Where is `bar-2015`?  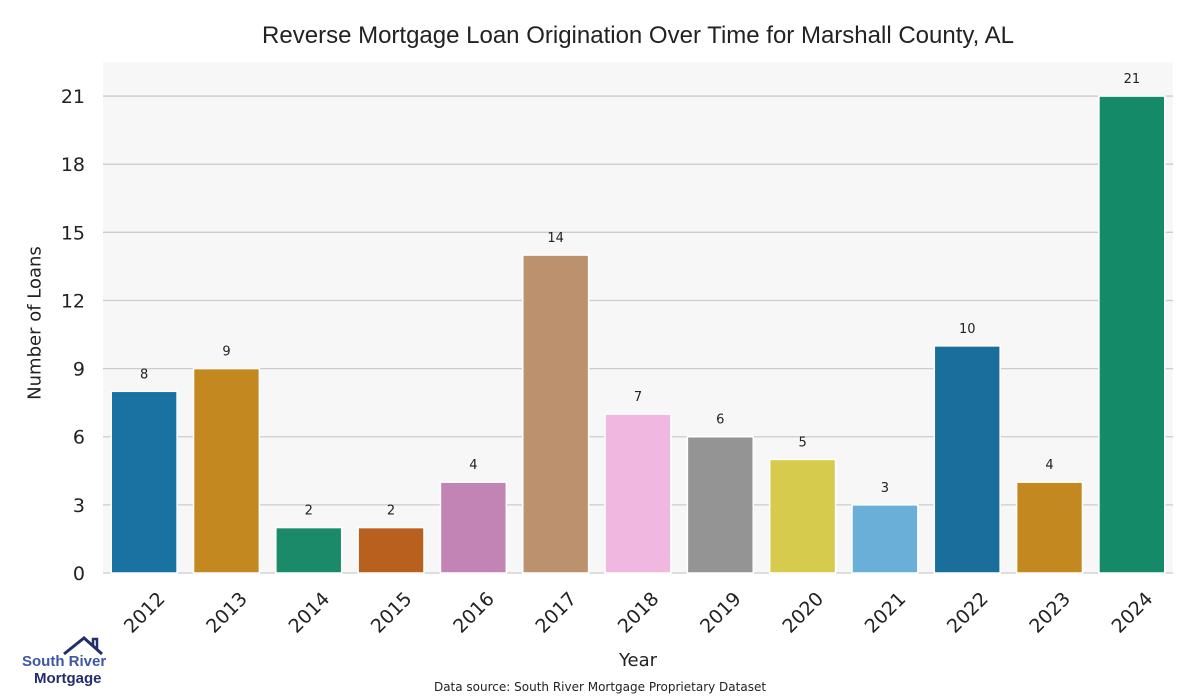 bar-2015 is located at coordinates (391, 550).